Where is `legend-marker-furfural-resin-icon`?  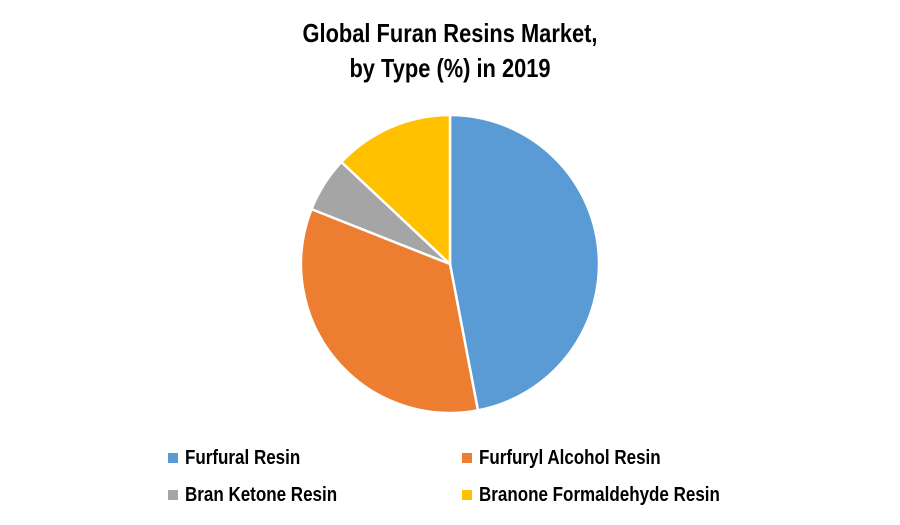 legend-marker-furfural-resin-icon is located at coordinates (173, 458).